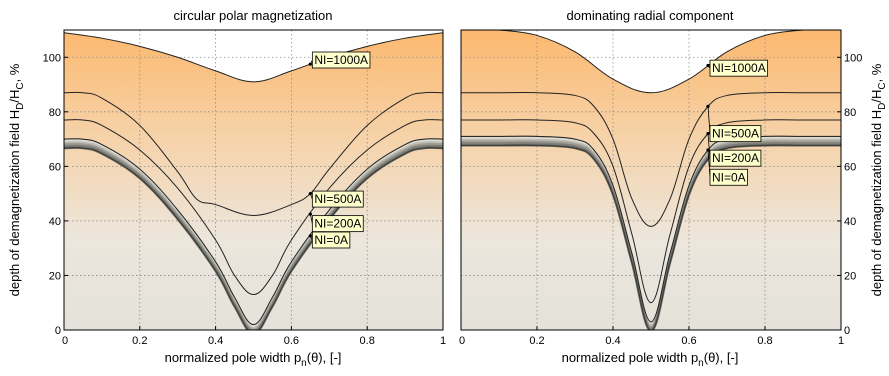 This screenshot has height=376, width=889. Describe the element at coordinates (52, 194) in the screenshot. I see `y-tick-labels: 0 20 40 60 80 100` at that location.